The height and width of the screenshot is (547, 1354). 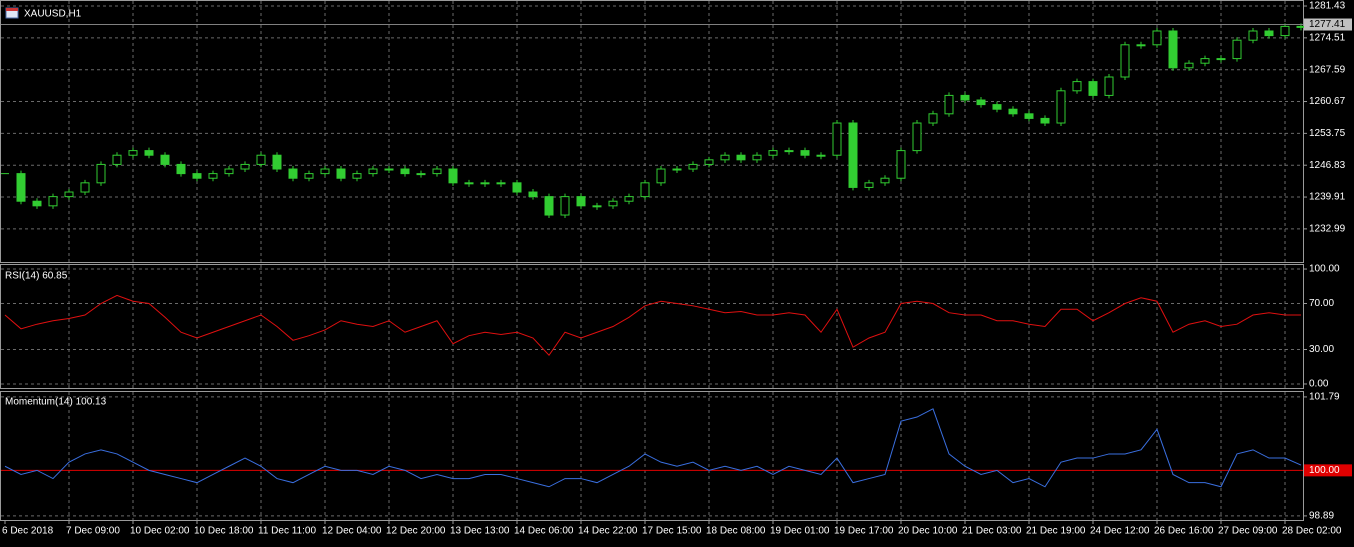 What do you see at coordinates (864, 531) in the screenshot?
I see `x-tick-label: 19 Dec 17:00` at bounding box center [864, 531].